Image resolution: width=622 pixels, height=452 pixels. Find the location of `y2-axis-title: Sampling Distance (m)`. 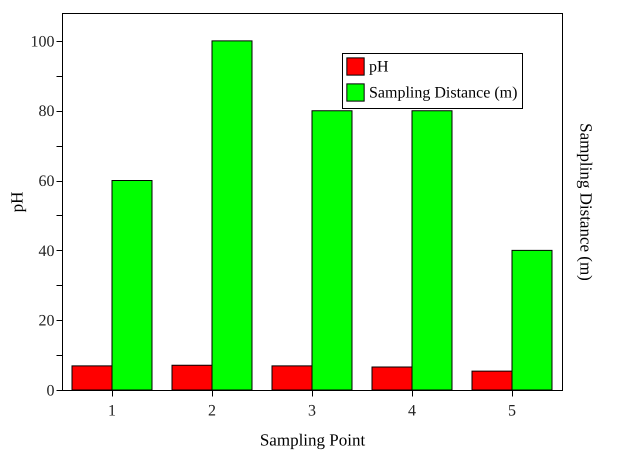

y2-axis-title: Sampling Distance (m) is located at coordinates (586, 202).